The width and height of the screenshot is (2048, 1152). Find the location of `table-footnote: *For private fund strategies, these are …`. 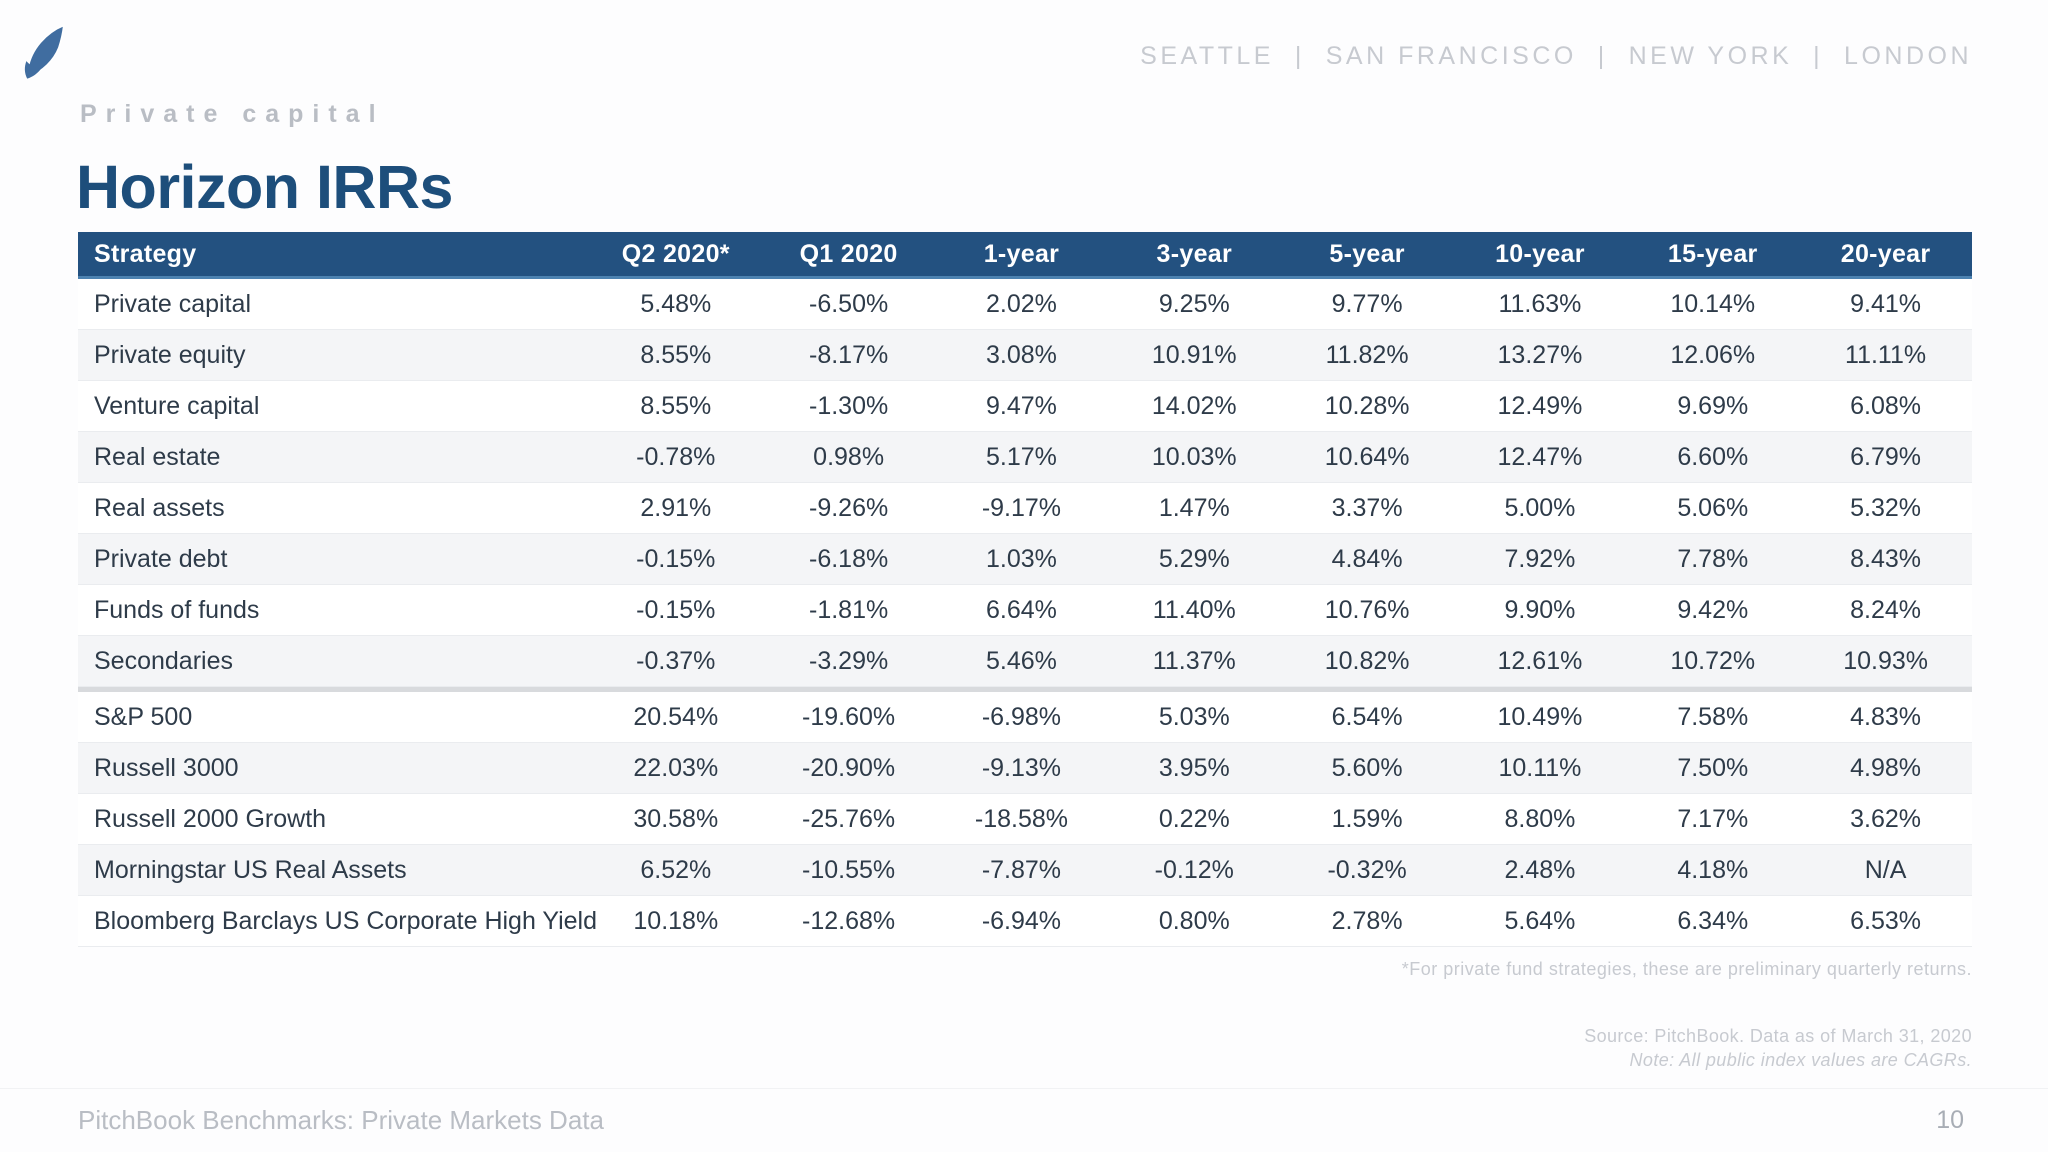

table-footnote: *For private fund strategies, these are … is located at coordinates (1686, 969).